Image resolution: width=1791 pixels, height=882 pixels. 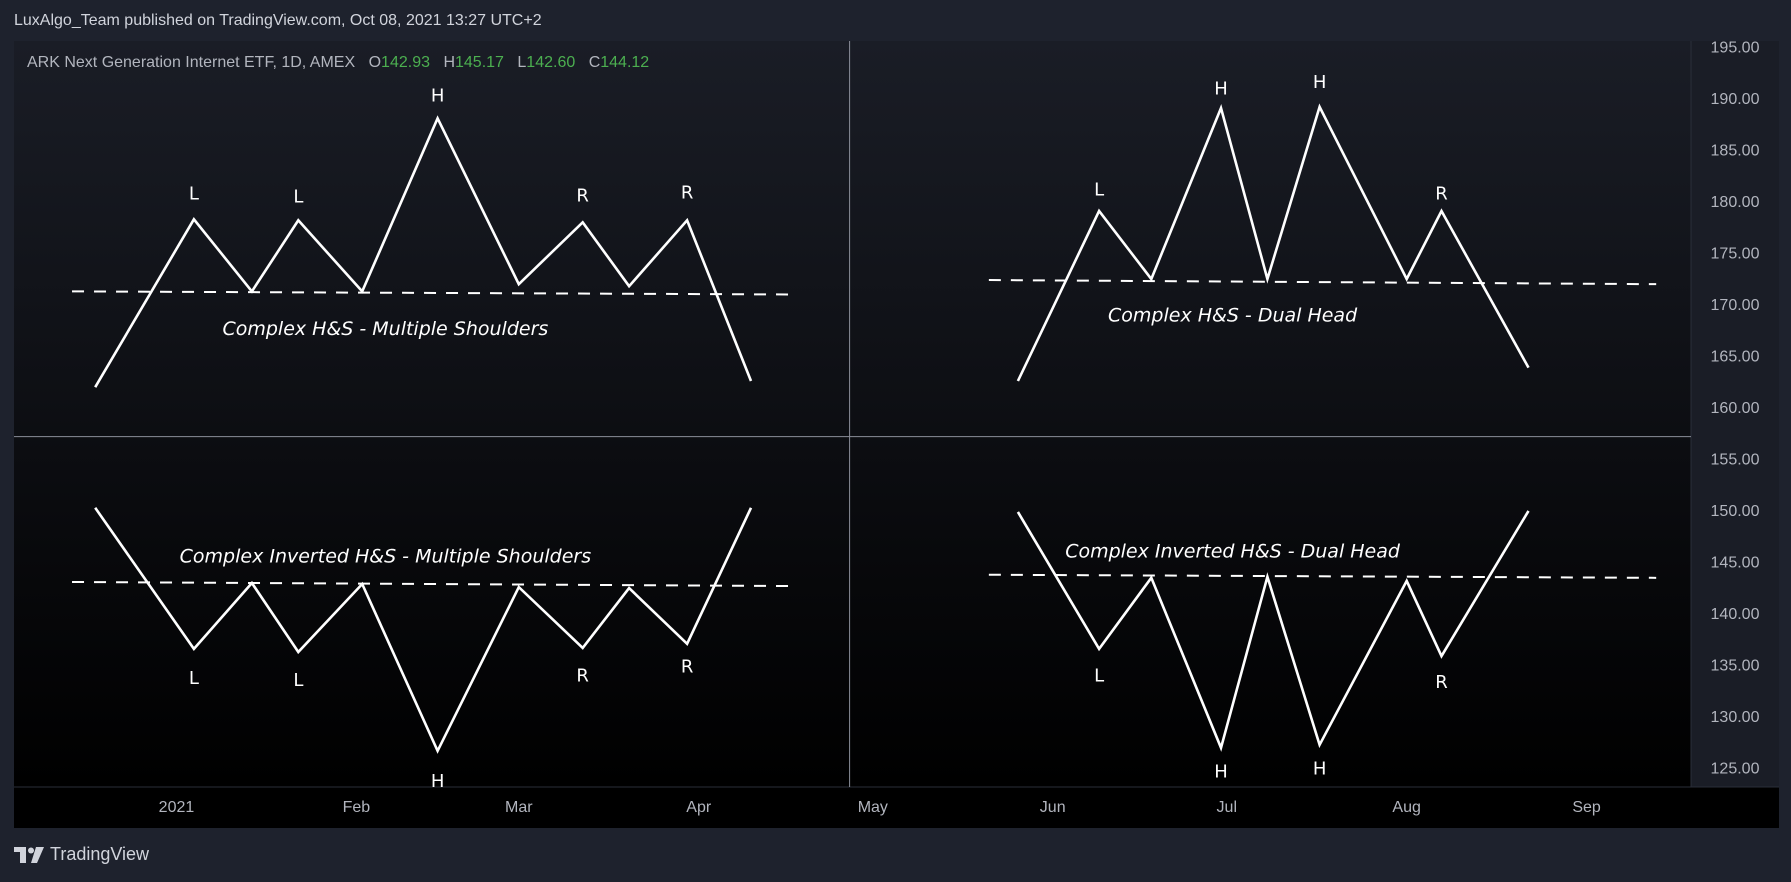 What do you see at coordinates (1441, 194) in the screenshot?
I see `pattern-mark-r-2-4: R` at bounding box center [1441, 194].